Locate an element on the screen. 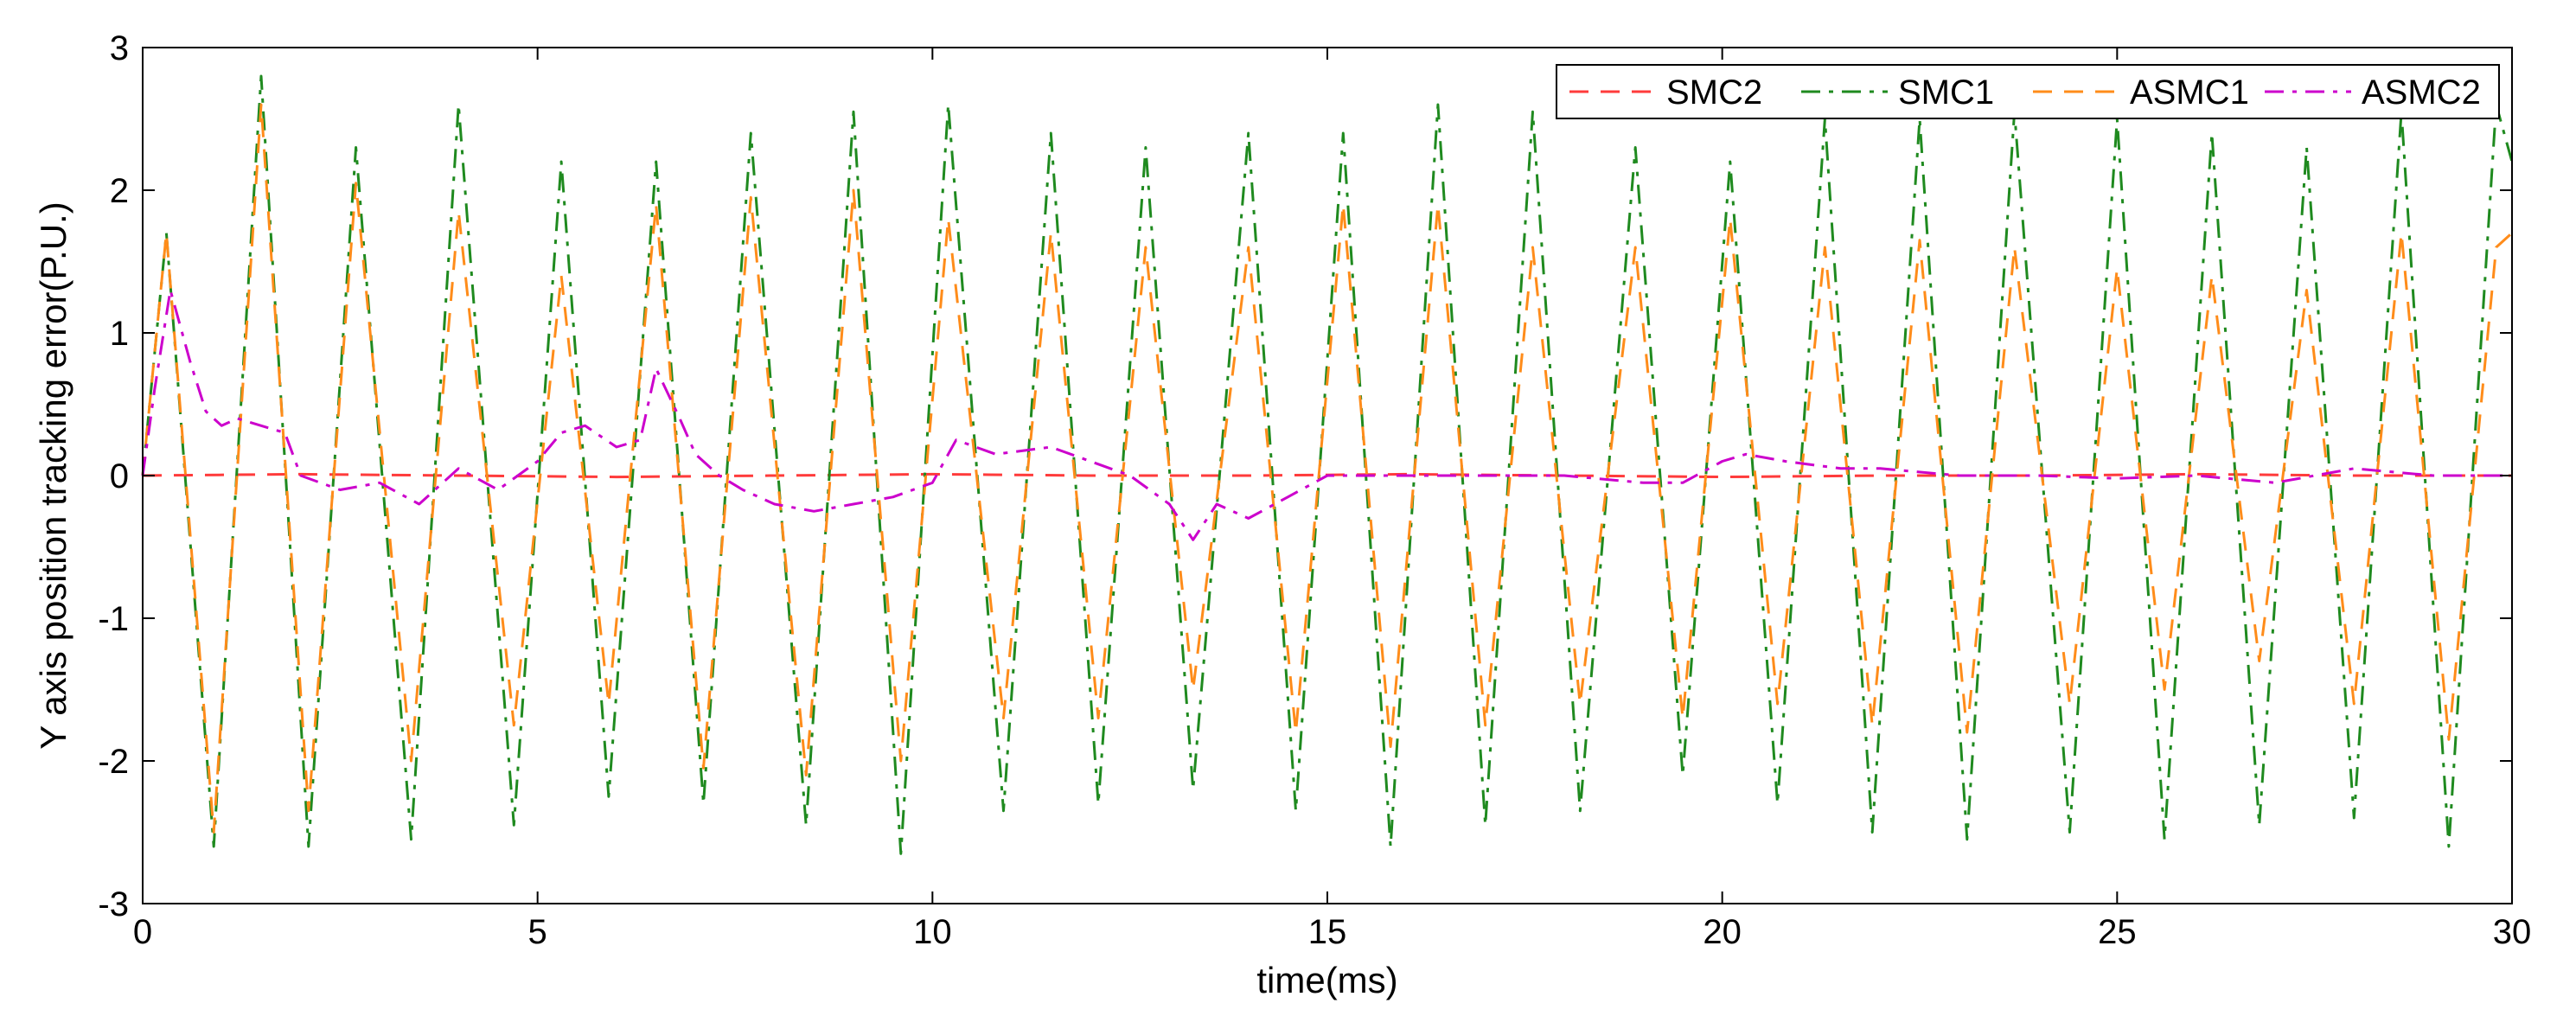 The image size is (2576, 1016). x-tick-label: 30 is located at coordinates (2512, 932).